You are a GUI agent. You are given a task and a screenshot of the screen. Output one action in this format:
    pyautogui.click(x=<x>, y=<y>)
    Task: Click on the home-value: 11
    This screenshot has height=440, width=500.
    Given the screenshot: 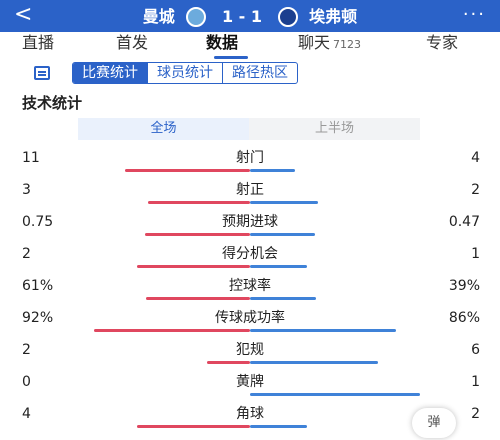 What is the action you would take?
    pyautogui.click(x=31, y=158)
    